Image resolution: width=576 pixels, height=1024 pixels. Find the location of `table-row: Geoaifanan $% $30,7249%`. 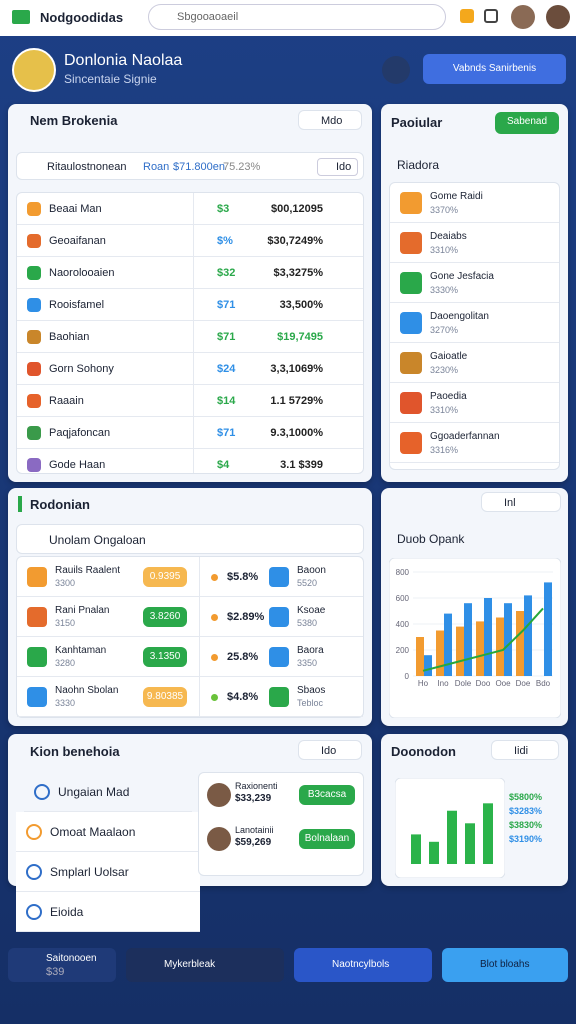

table-row: Geoaifanan $% $30,7249% is located at coordinates (190, 241).